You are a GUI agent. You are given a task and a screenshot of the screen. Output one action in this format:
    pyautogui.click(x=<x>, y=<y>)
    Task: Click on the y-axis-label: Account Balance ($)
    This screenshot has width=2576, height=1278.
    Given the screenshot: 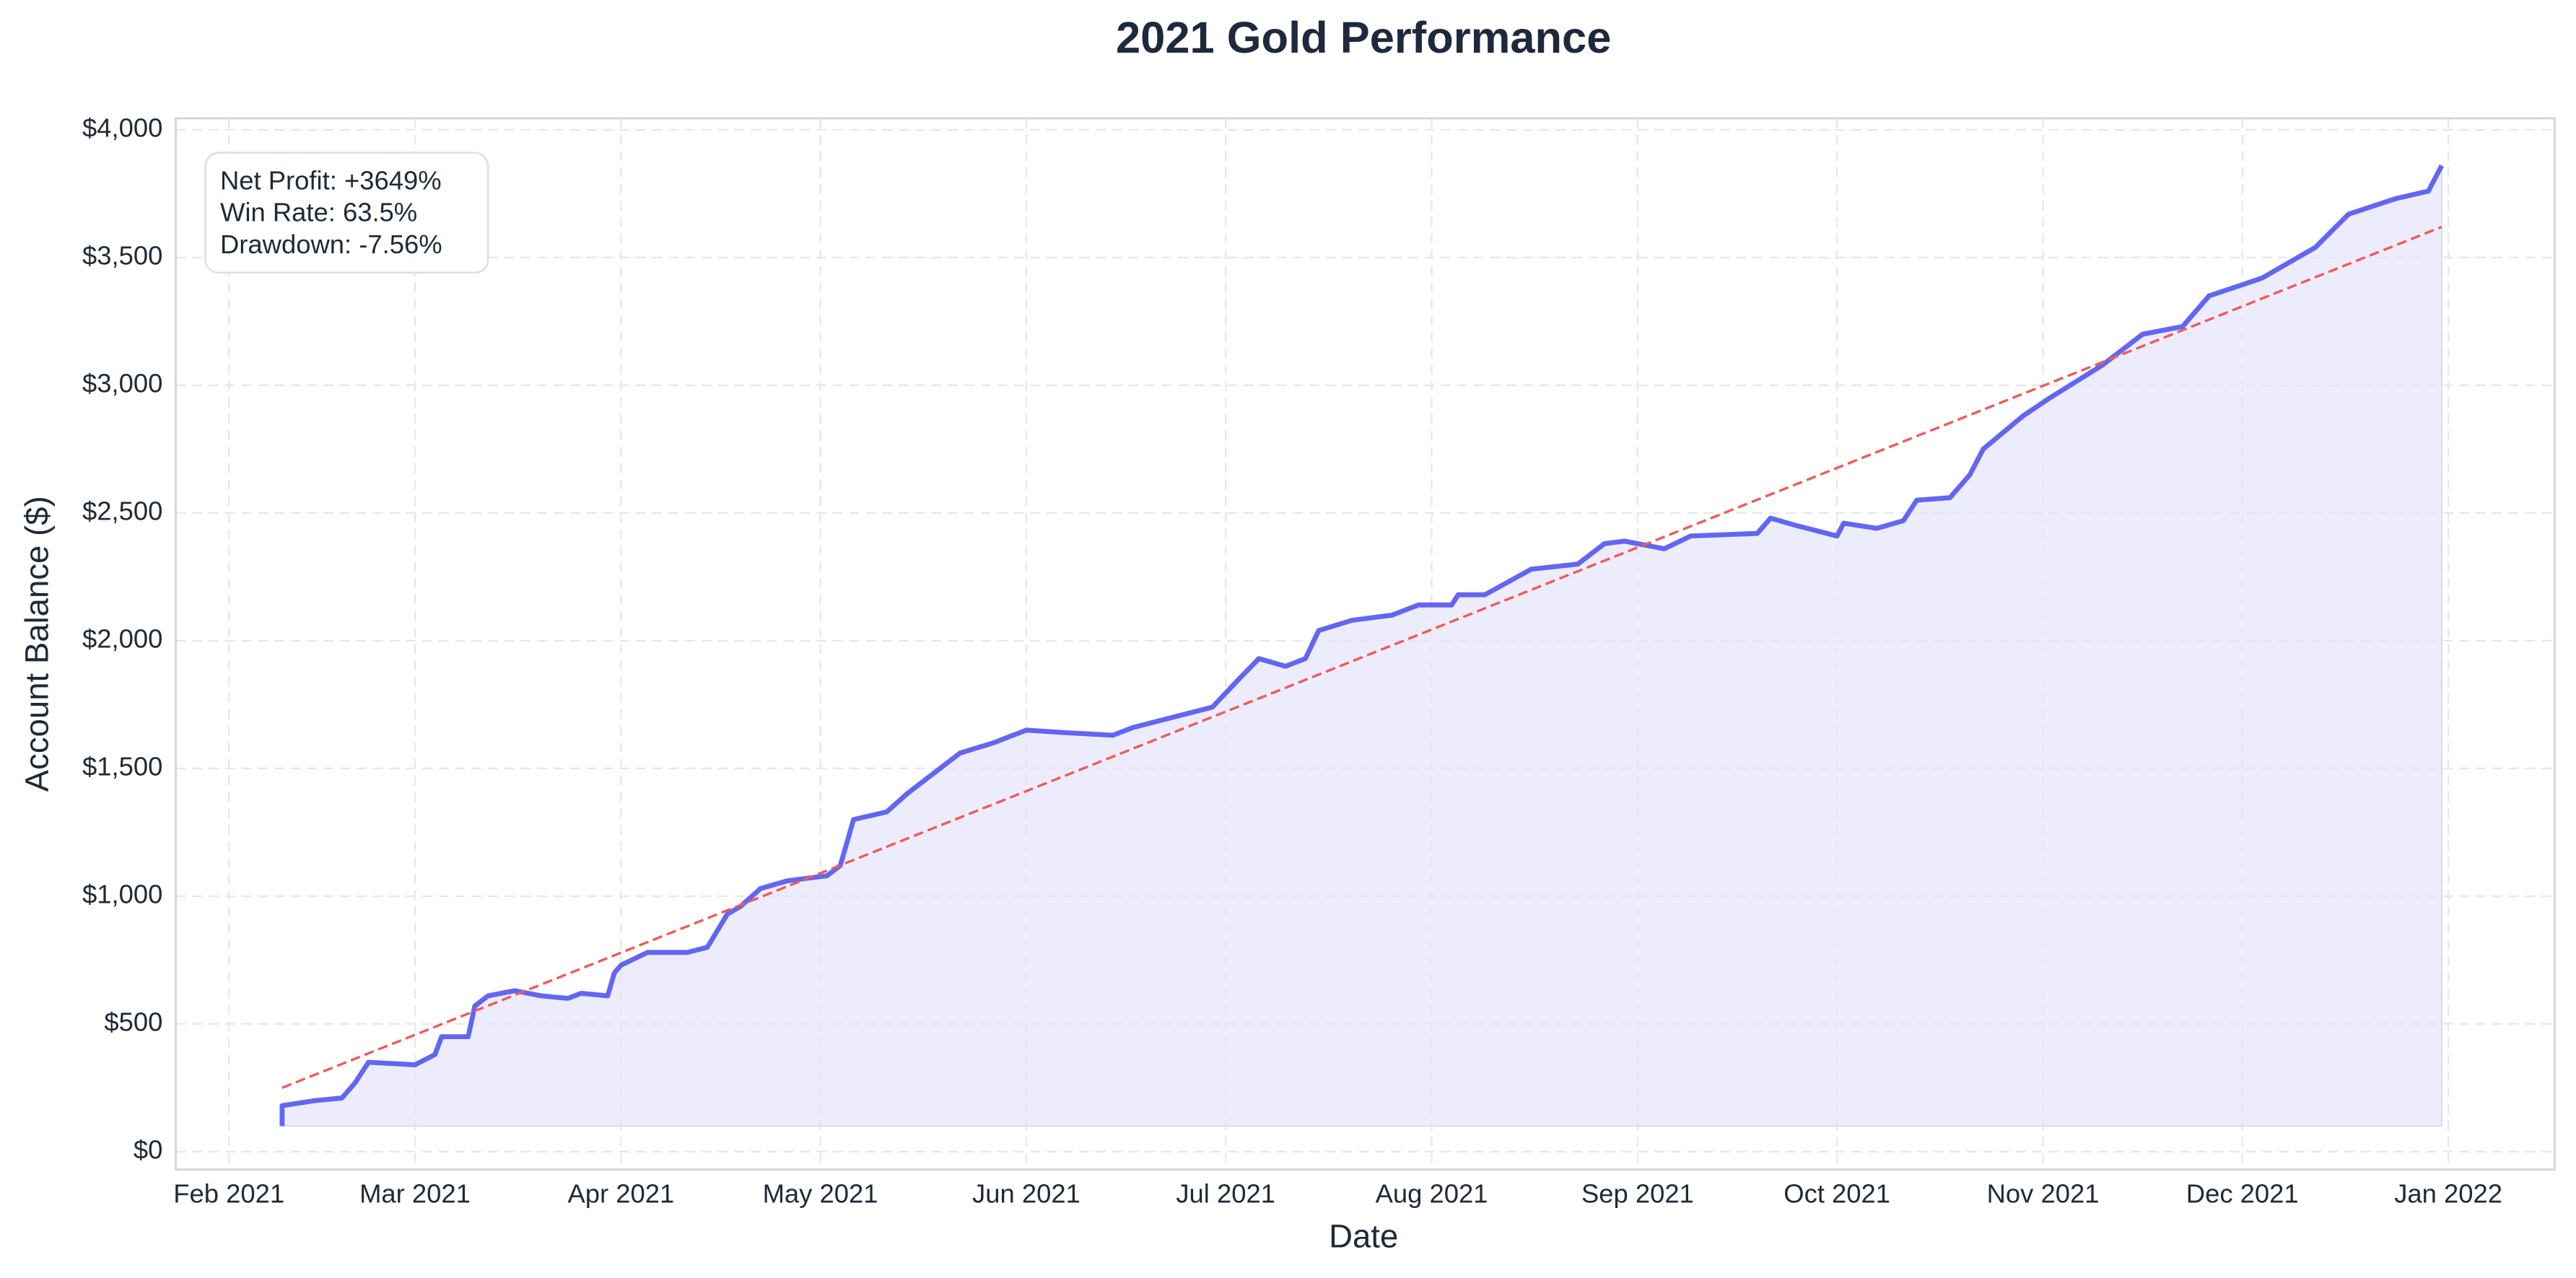 What is the action you would take?
    pyautogui.click(x=37, y=644)
    